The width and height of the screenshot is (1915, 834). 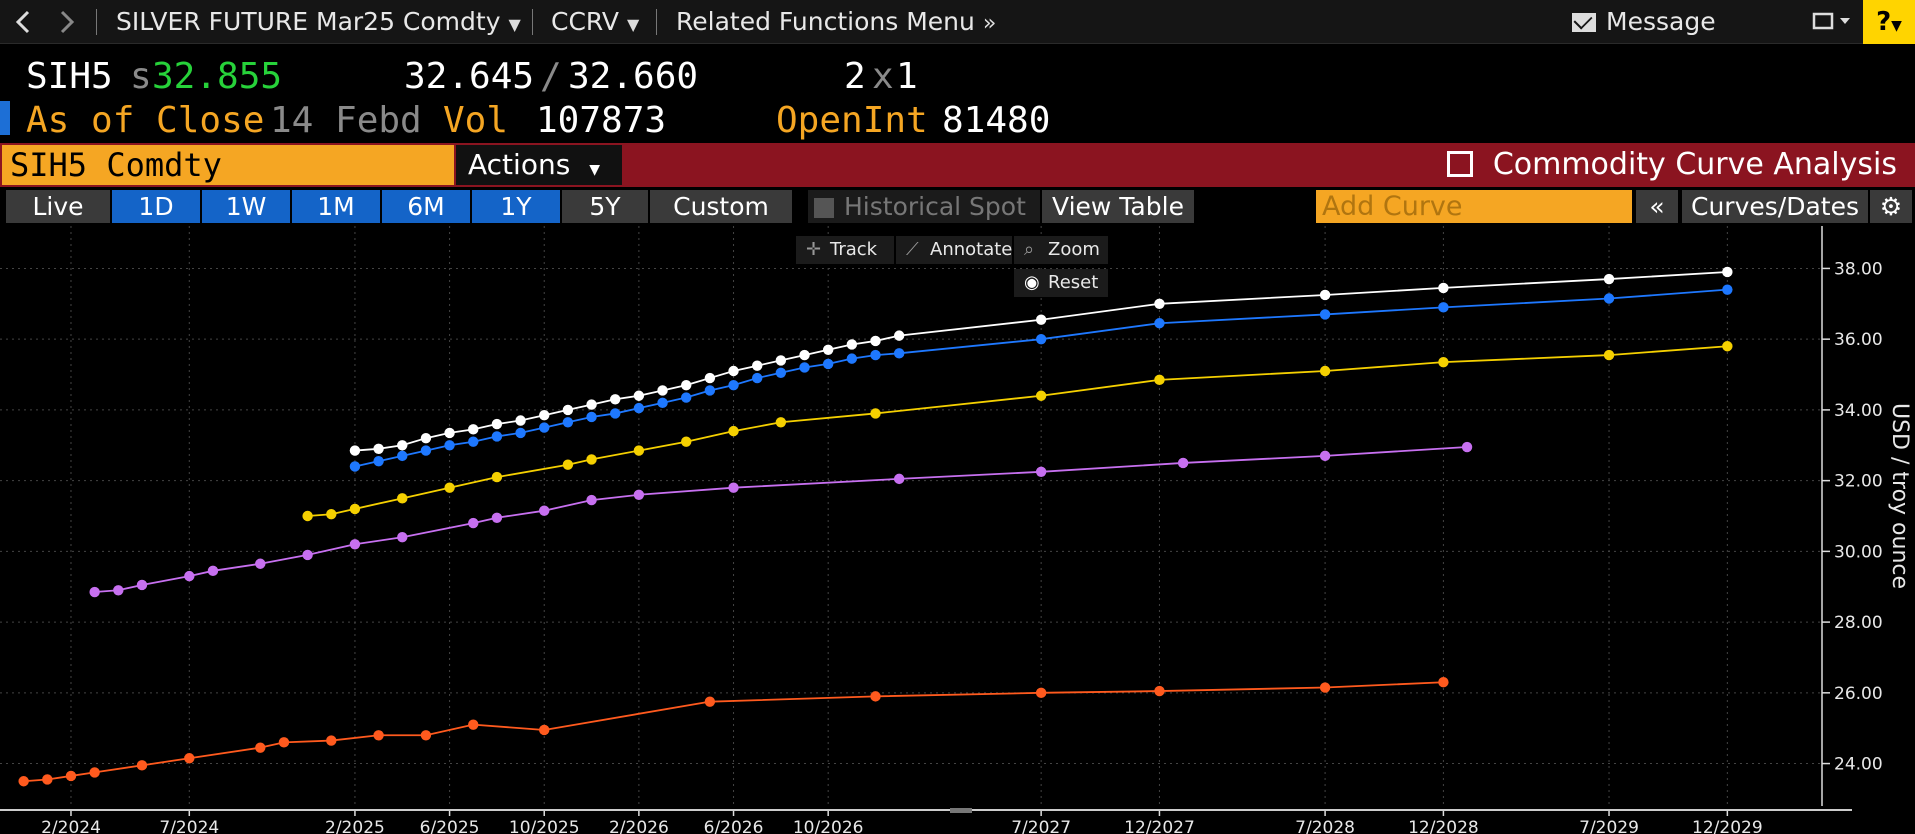 I want to click on x-tick-label: 7/2027, so click(x=1041, y=826).